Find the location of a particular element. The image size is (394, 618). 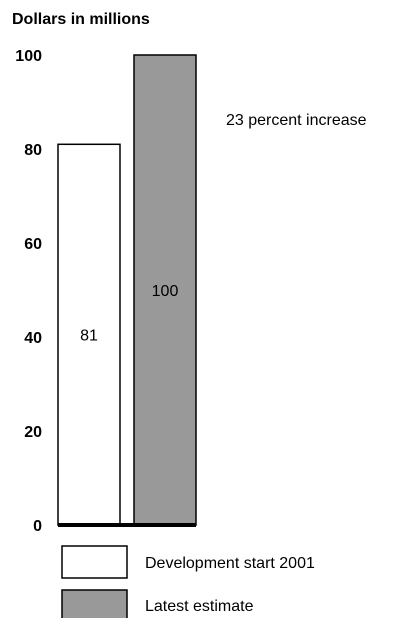

legend-swatch-development-start-2001 is located at coordinates (94, 562).